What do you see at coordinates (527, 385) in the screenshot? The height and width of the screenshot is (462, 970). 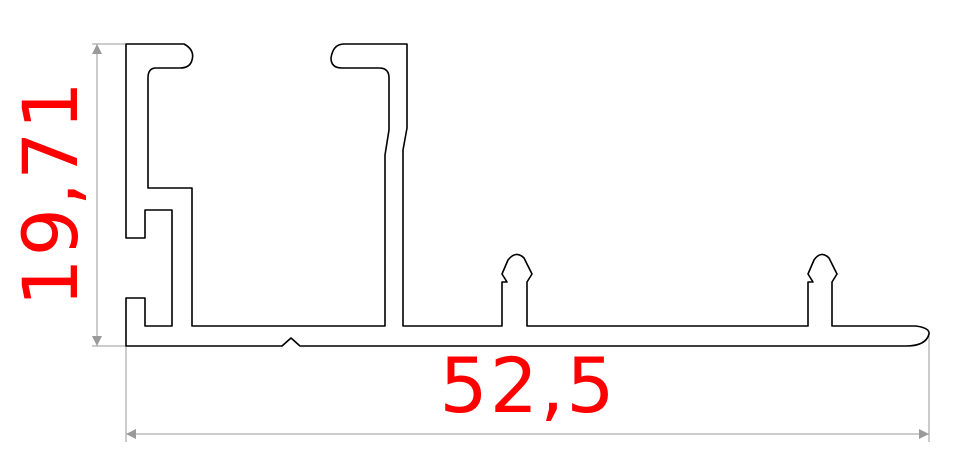 I see `width-dimension-label: 52,5` at bounding box center [527, 385].